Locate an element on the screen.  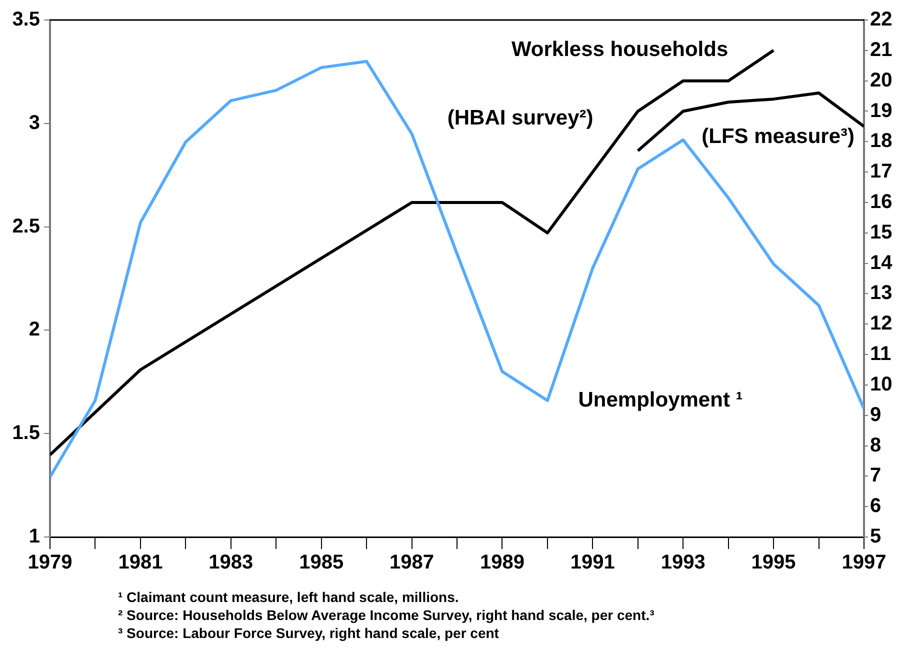
y2-tick-label: 13 is located at coordinates (881, 293).